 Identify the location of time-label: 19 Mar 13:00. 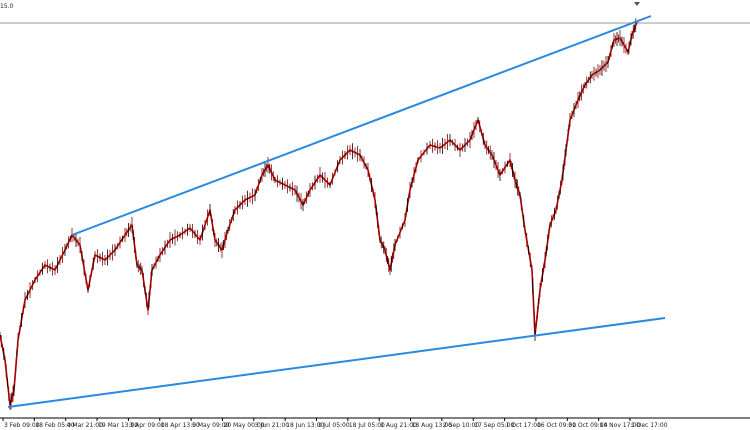
(118, 425).